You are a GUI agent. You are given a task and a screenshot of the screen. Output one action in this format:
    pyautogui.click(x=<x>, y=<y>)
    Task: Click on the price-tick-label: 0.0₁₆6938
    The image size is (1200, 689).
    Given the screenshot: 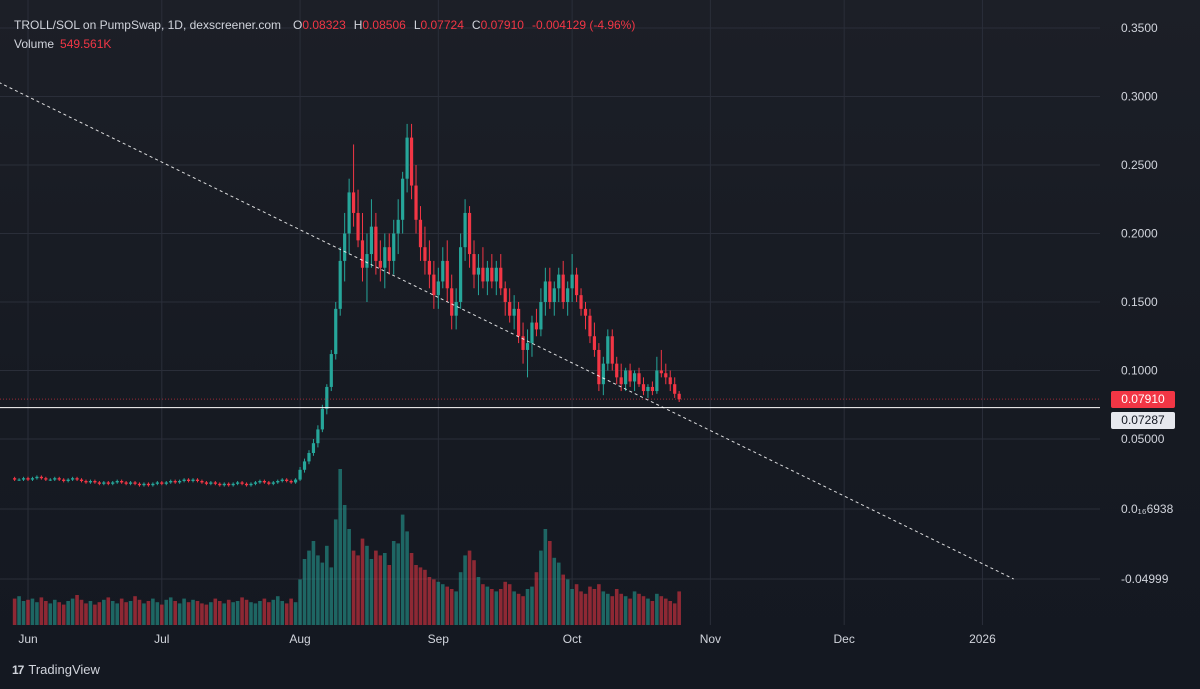 What is the action you would take?
    pyautogui.click(x=1147, y=509)
    